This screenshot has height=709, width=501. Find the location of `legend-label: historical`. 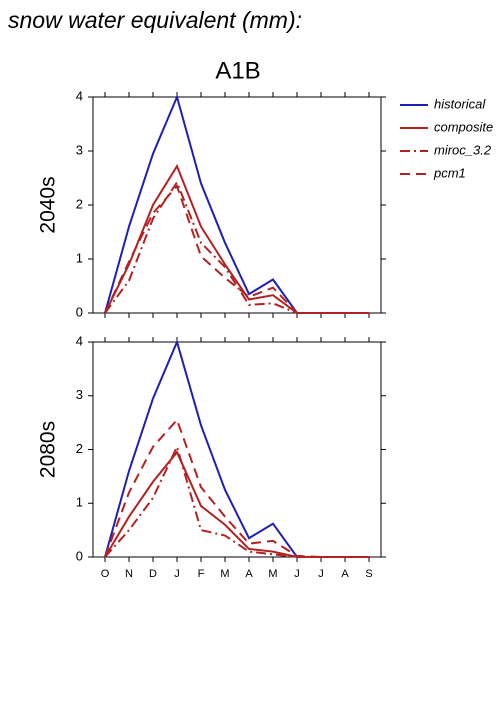

legend-label: historical is located at coordinates (460, 103).